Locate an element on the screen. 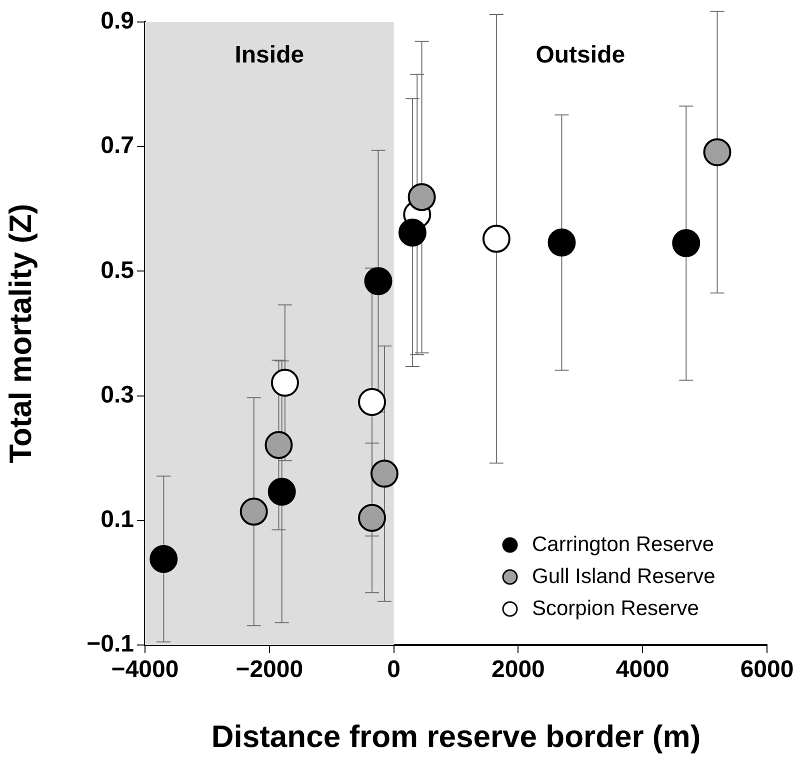 The height and width of the screenshot is (761, 809). y-tick-label: −0.1 is located at coordinates (110, 644).